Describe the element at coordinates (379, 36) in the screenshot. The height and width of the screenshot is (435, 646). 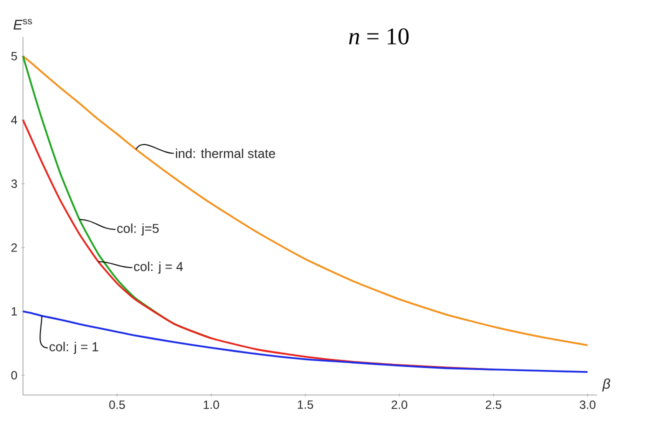
I see `chart-title: n = 10` at that location.